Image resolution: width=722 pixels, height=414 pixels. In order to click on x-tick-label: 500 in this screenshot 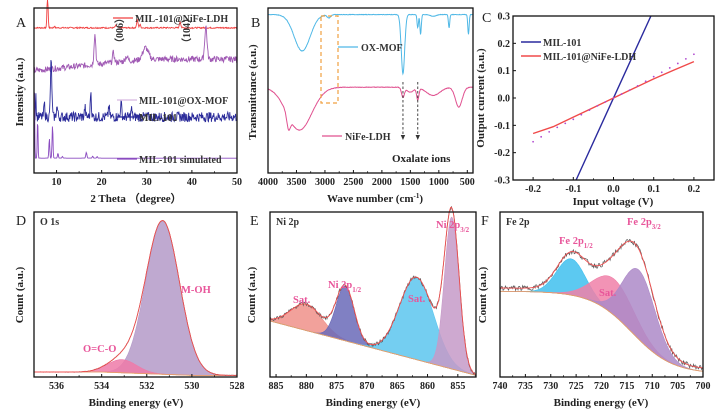, I will do `click(467, 182)`.